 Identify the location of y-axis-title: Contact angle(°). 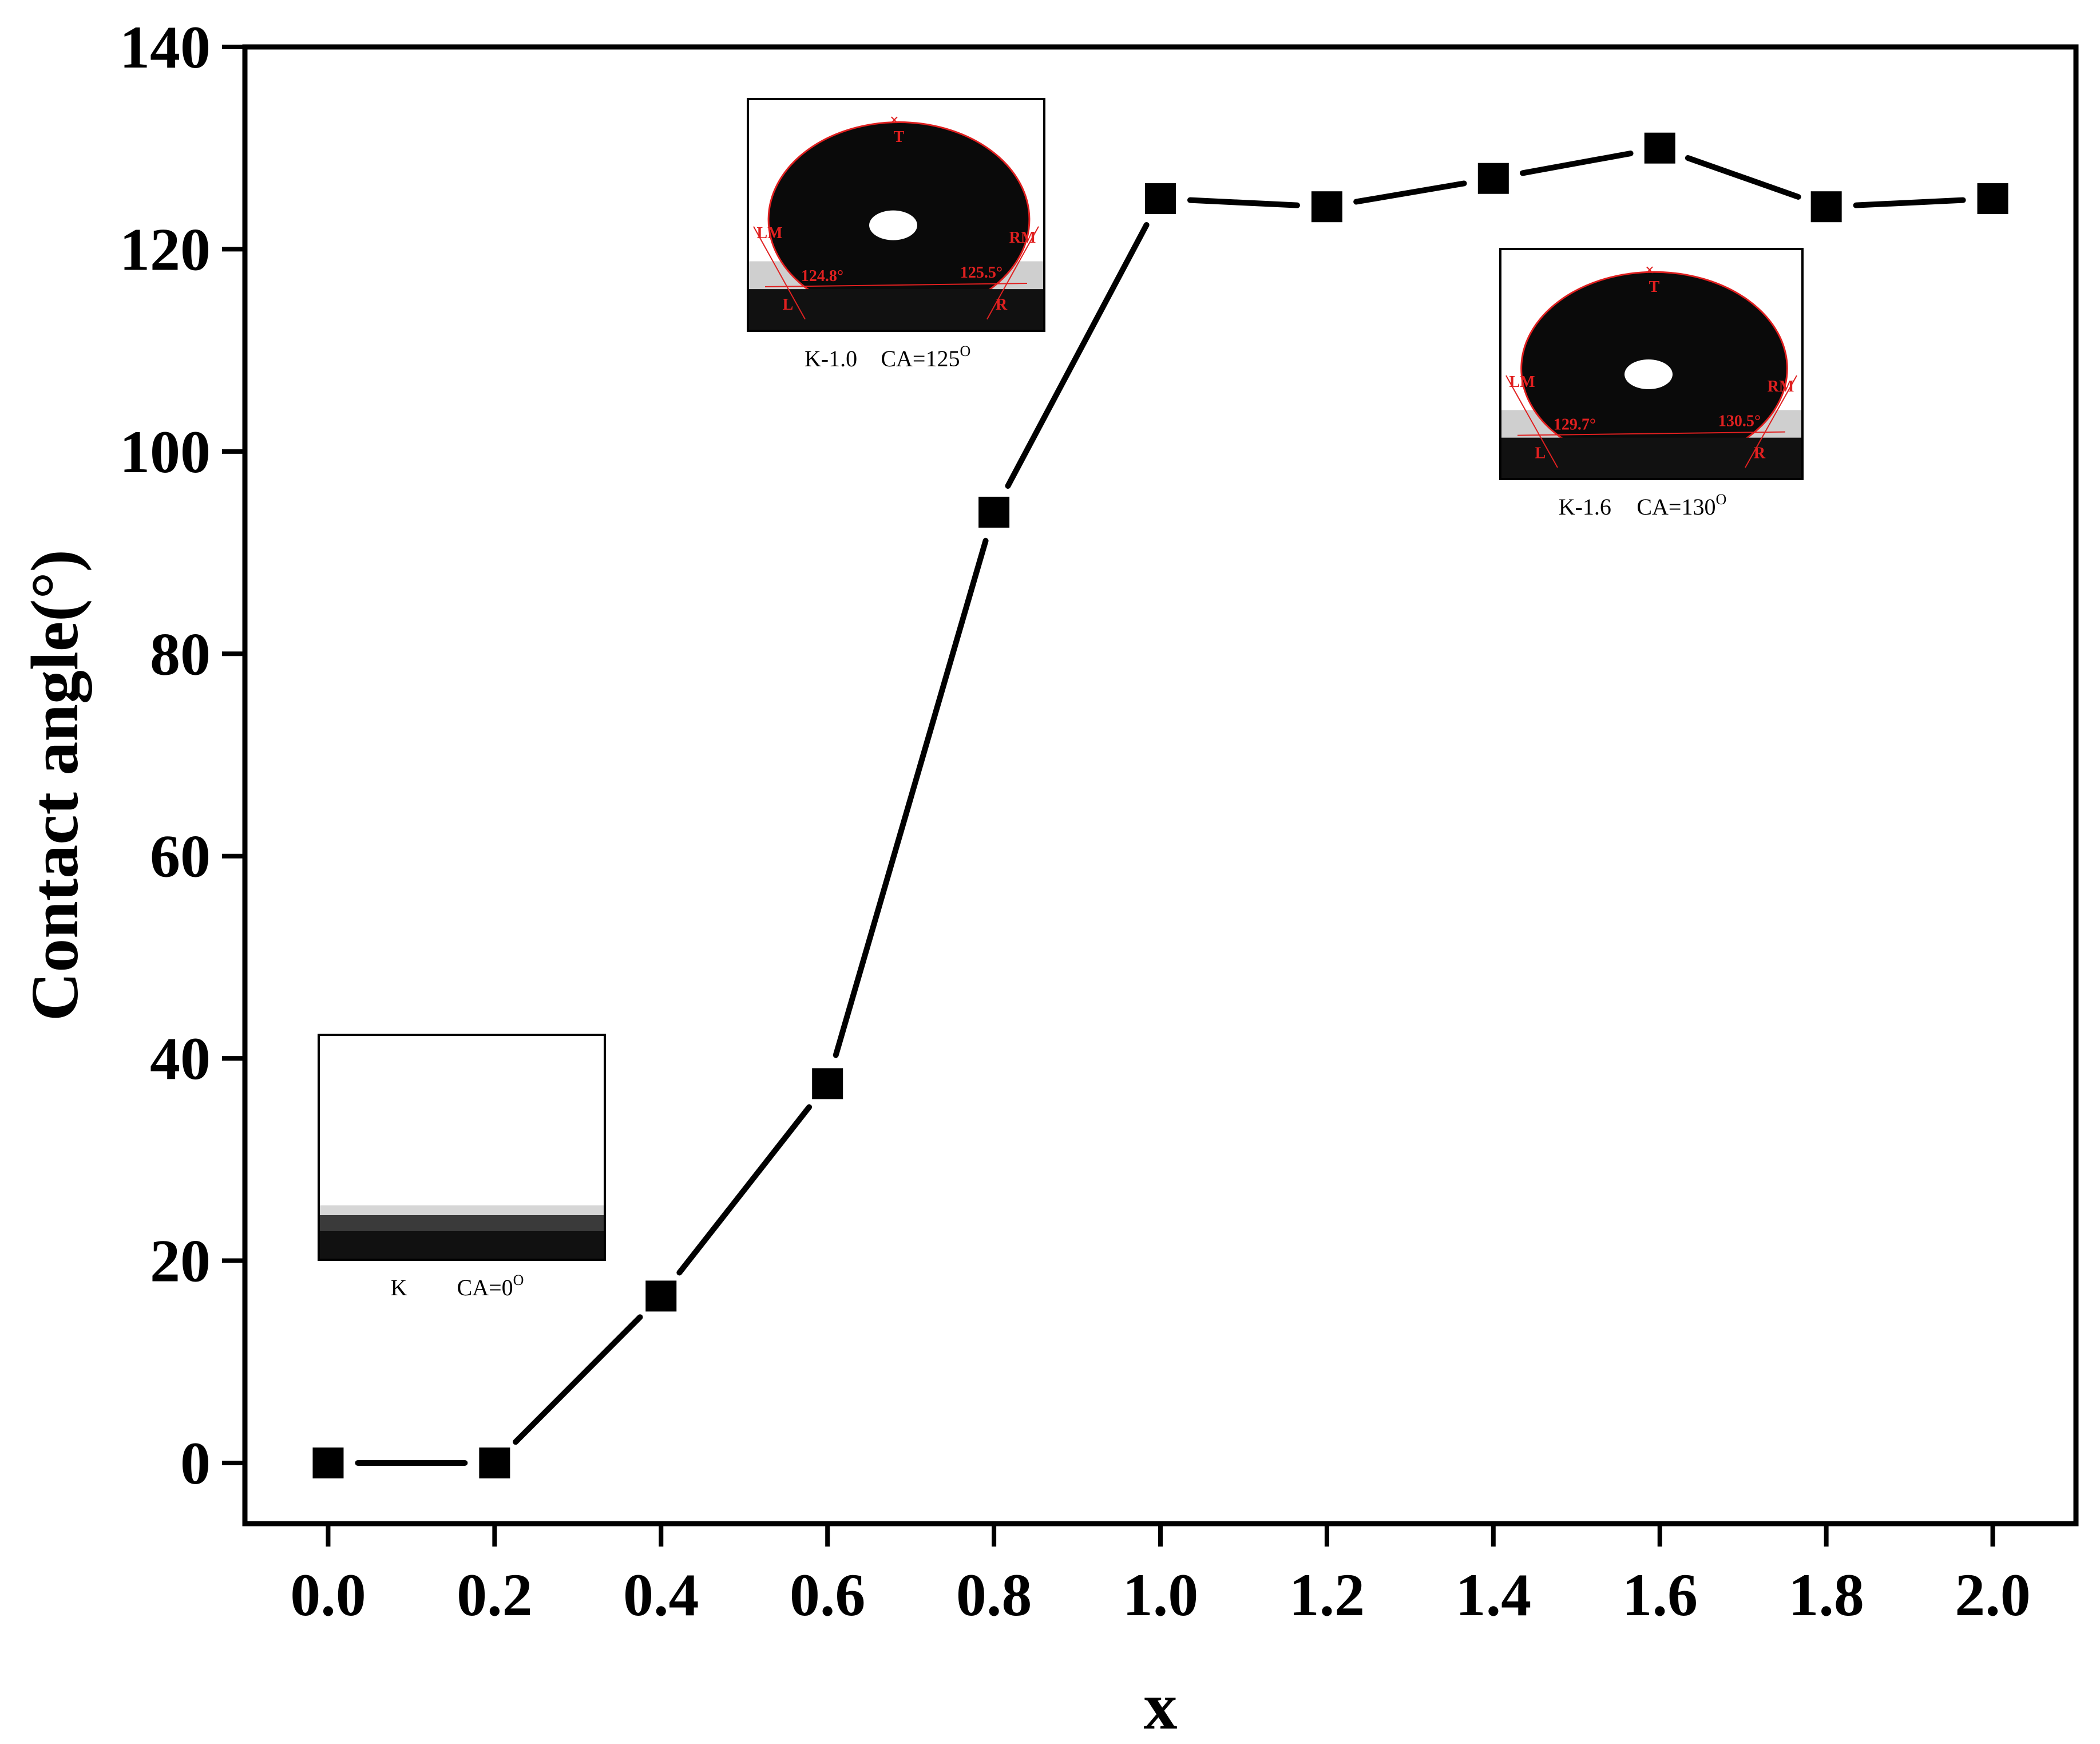
(54, 785).